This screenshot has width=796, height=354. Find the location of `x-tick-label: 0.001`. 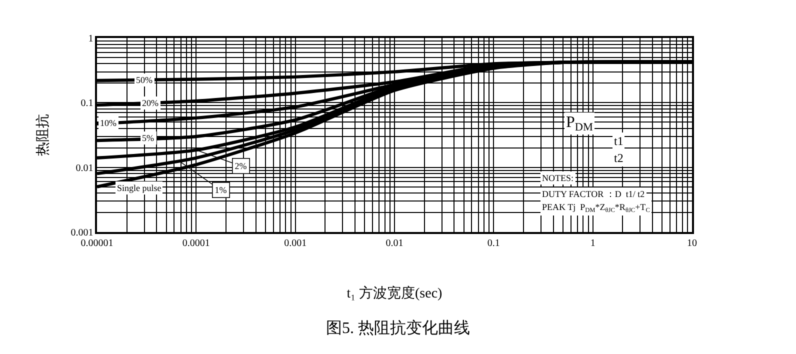

x-tick-label: 0.001 is located at coordinates (295, 243).